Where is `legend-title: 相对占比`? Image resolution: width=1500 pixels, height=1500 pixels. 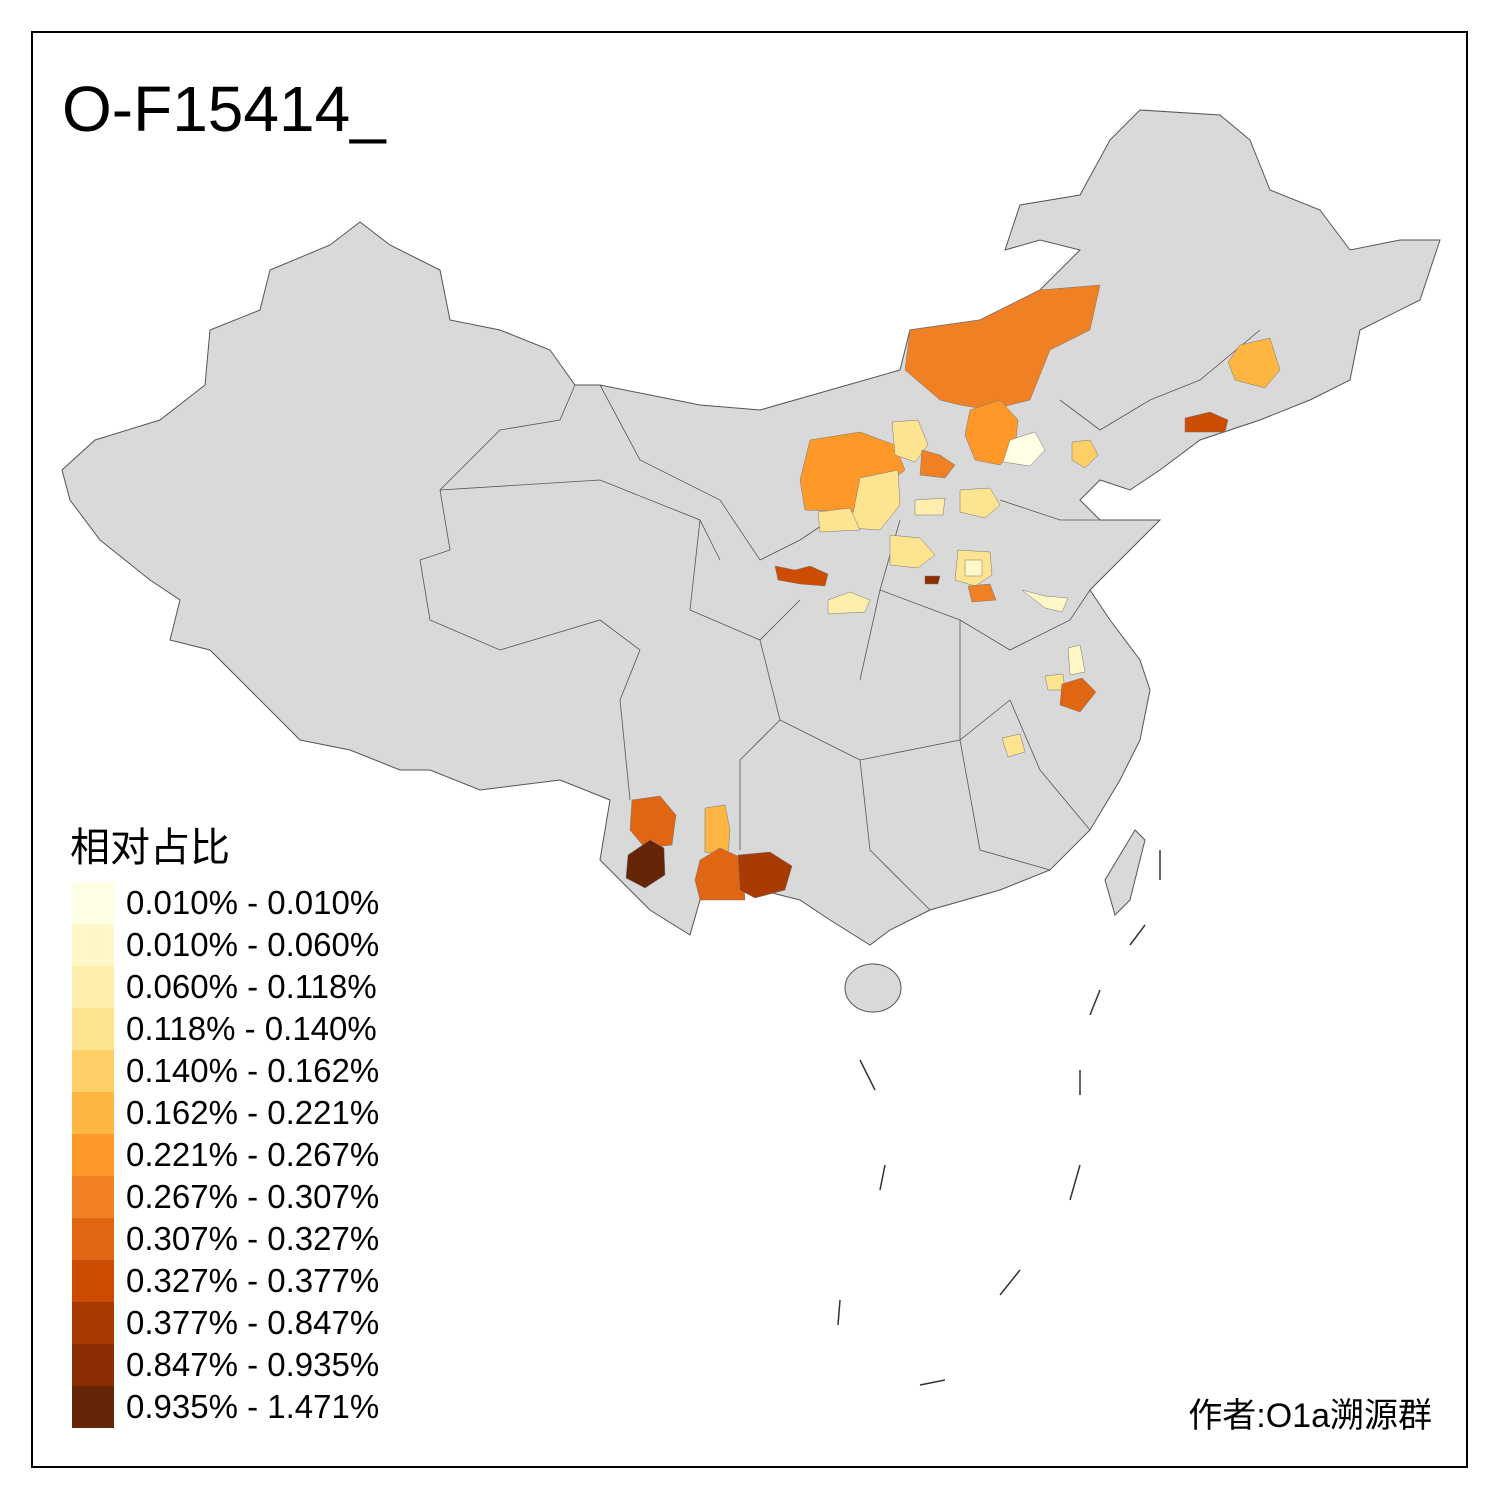
legend-title: 相对占比 is located at coordinates (150, 848).